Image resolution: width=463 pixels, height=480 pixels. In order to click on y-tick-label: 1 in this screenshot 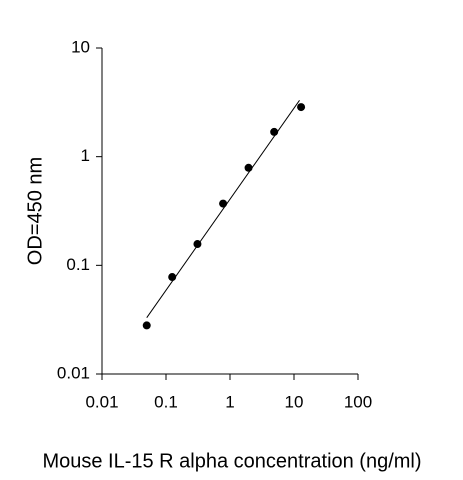, I will do `click(85, 155)`.